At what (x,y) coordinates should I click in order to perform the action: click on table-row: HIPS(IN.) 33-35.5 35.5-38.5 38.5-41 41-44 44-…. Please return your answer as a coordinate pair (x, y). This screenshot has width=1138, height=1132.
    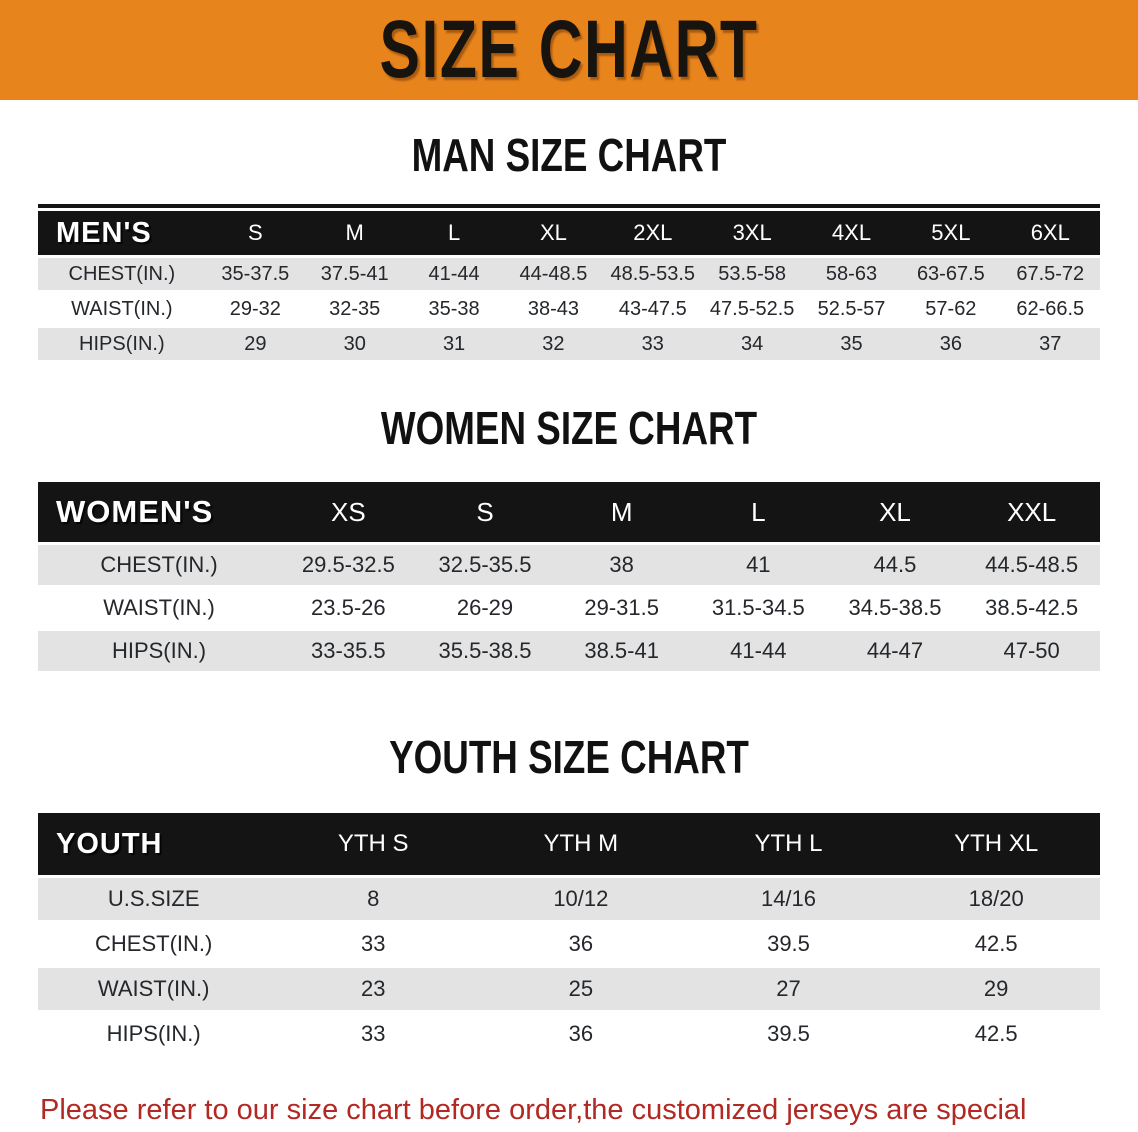
    Looking at the image, I should click on (569, 651).